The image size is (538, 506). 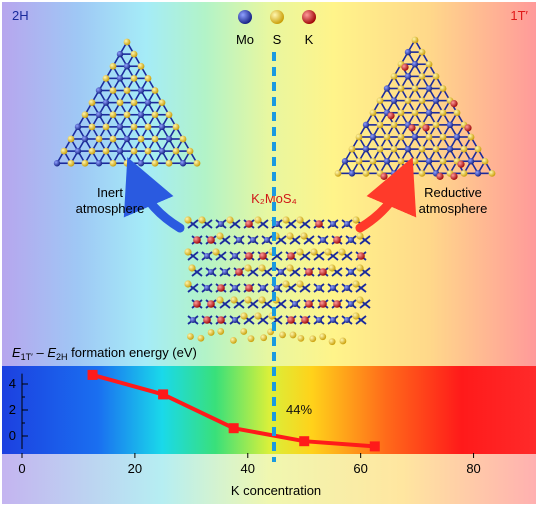 What do you see at coordinates (386, 195) in the screenshot?
I see `reductive-arrow` at bounding box center [386, 195].